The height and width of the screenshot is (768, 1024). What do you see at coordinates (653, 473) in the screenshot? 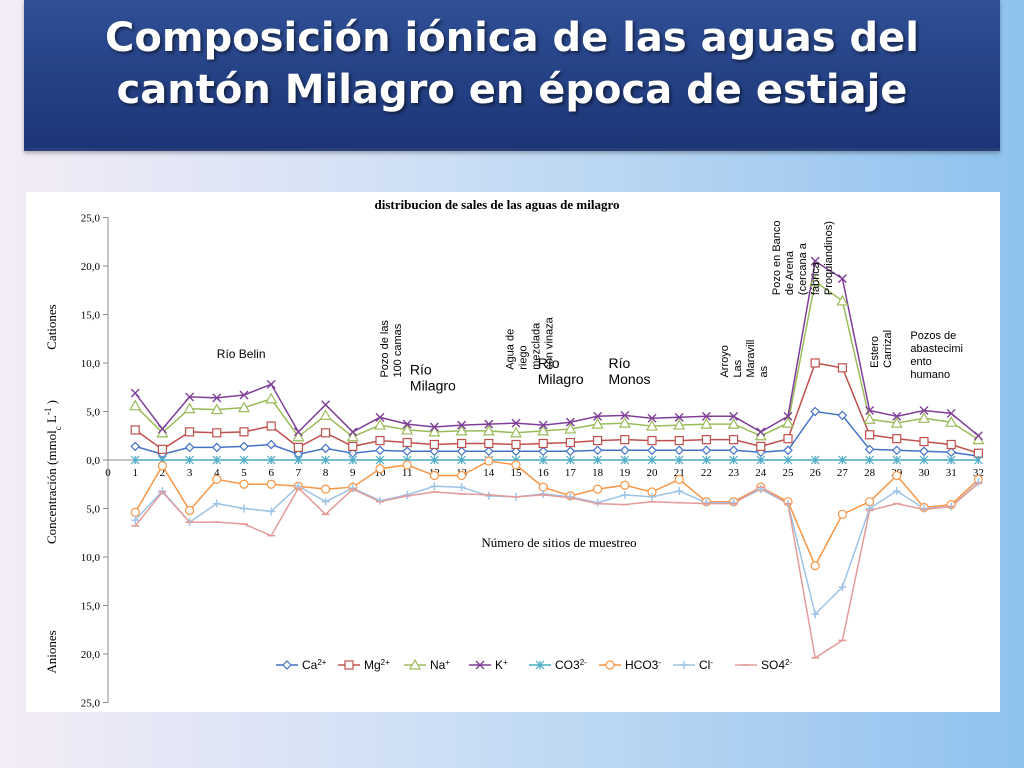
I see `x-tick-label: 20` at bounding box center [653, 473].